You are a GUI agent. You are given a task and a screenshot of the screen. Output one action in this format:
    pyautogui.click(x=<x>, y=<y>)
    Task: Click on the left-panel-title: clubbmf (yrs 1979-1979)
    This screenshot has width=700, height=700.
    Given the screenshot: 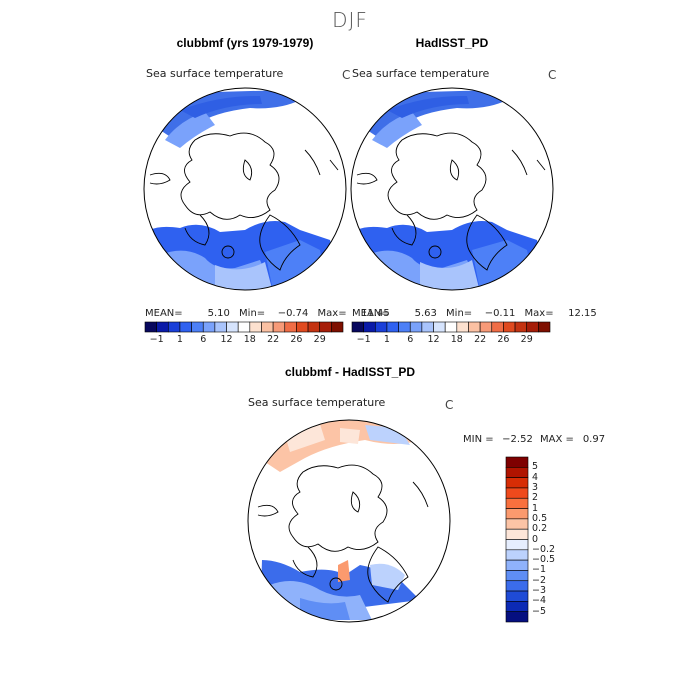 What is the action you would take?
    pyautogui.click(x=245, y=43)
    